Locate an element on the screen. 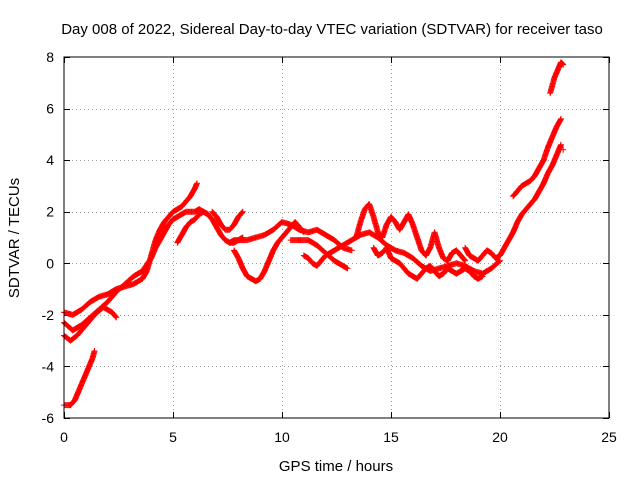  x-tick-label: 10 is located at coordinates (282, 437).